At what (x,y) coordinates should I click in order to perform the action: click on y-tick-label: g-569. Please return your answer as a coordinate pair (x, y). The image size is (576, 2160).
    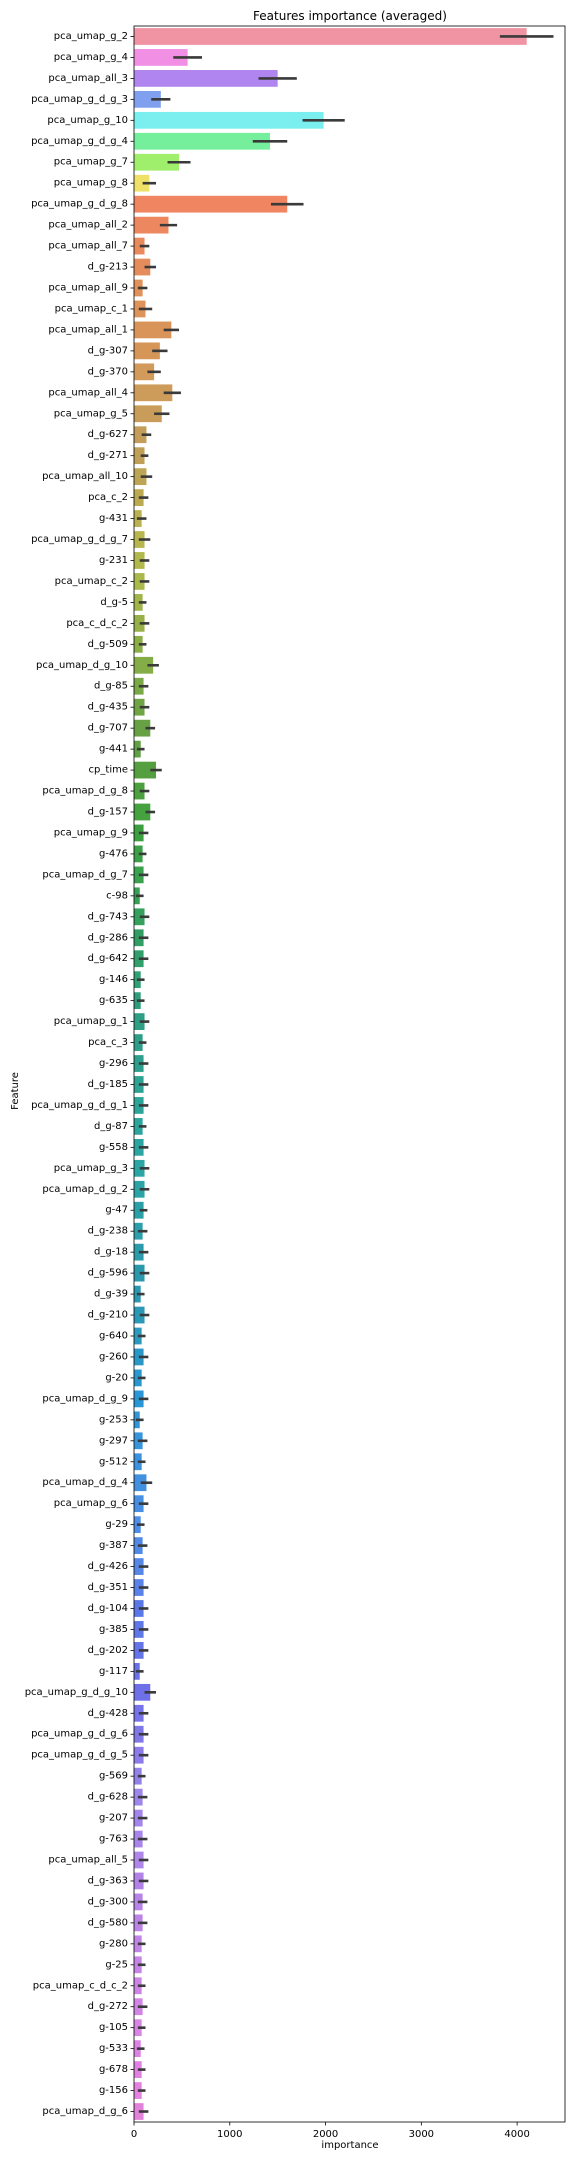
    Looking at the image, I should click on (113, 1776).